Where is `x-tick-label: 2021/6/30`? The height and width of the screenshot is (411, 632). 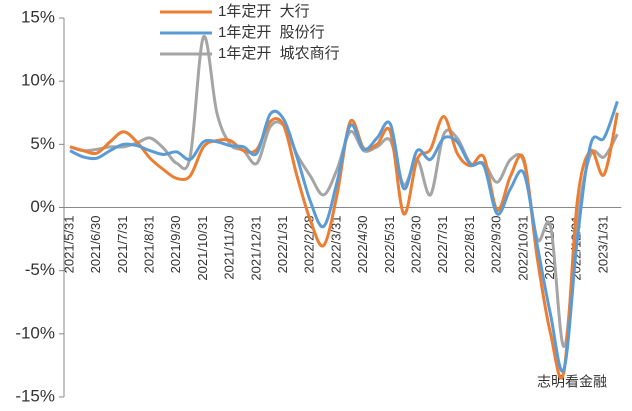 x-tick-label: 2021/6/30 is located at coordinates (95, 245).